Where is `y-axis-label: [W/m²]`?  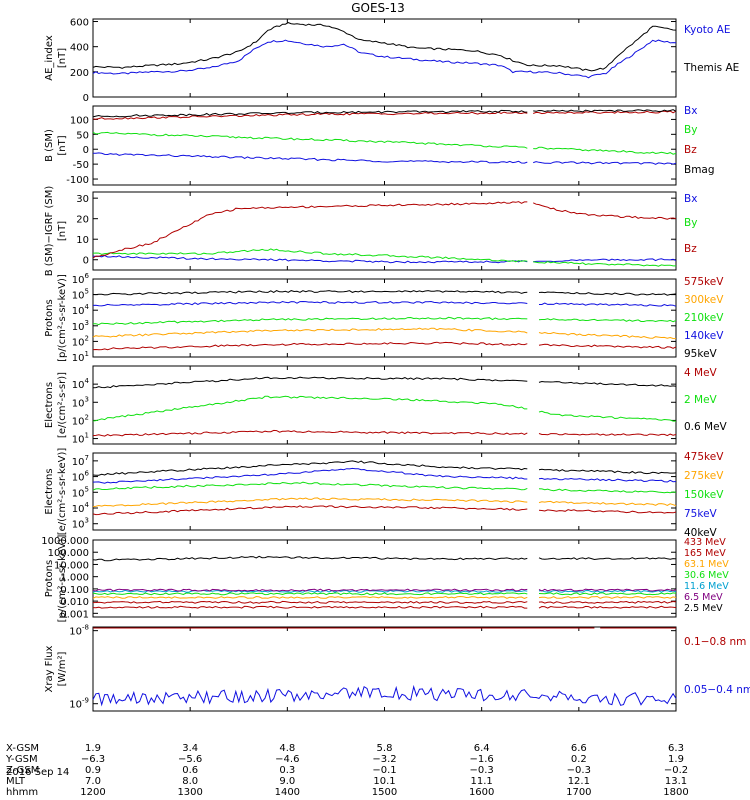 y-axis-label: [W/m²] is located at coordinates (62, 668).